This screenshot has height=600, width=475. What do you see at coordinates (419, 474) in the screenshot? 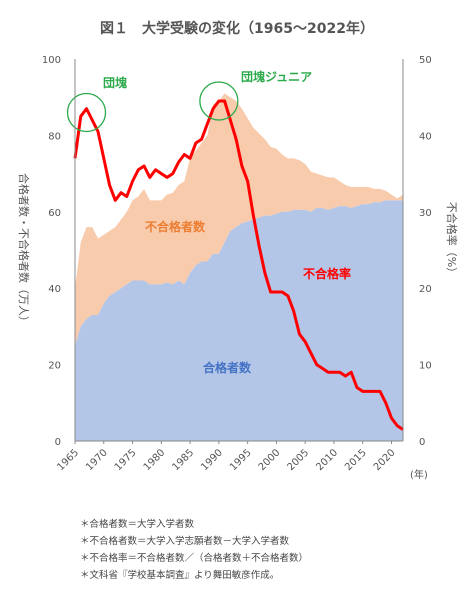
I see `x-axis-unit: (年)` at bounding box center [419, 474].